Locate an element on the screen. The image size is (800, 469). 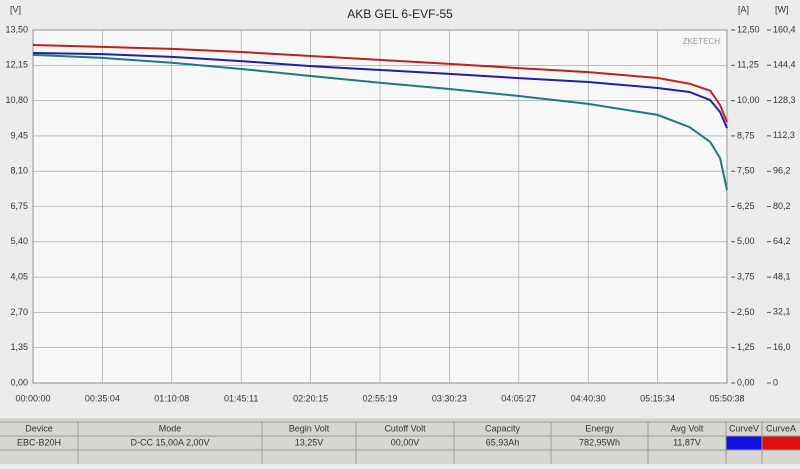
y-tick-label: 6,75 is located at coordinates (19, 206).